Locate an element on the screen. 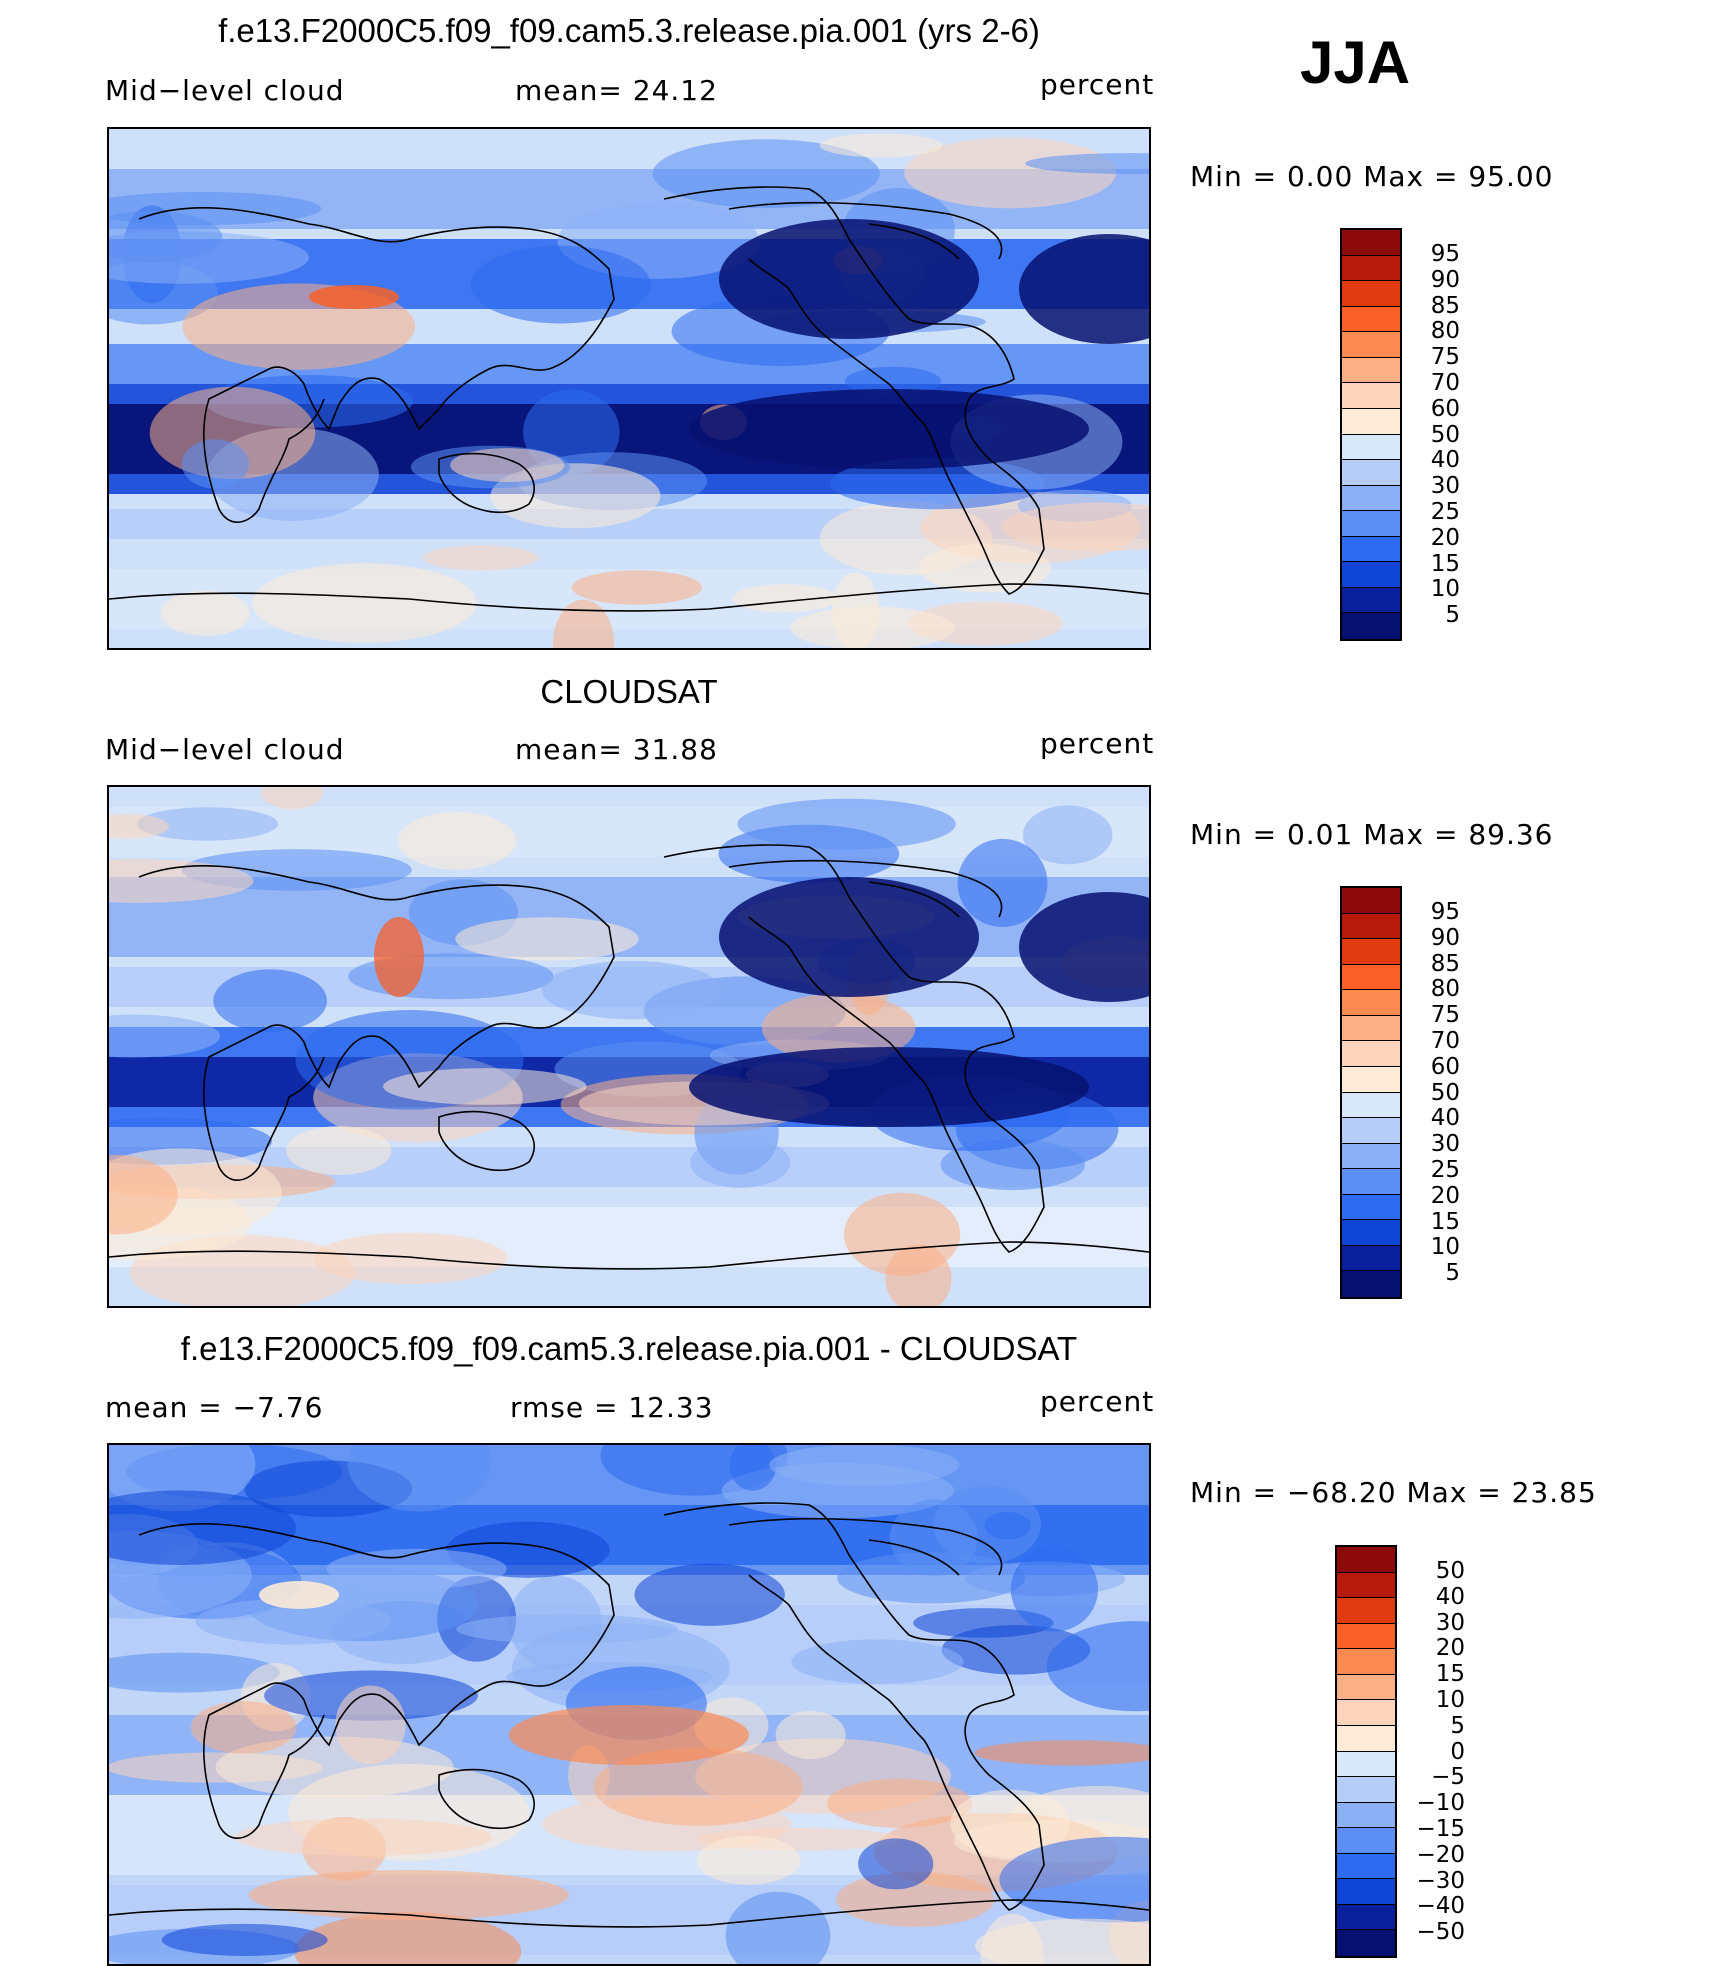 The width and height of the screenshot is (1710, 1966). colorbar-label: −20 is located at coordinates (1440, 1854).